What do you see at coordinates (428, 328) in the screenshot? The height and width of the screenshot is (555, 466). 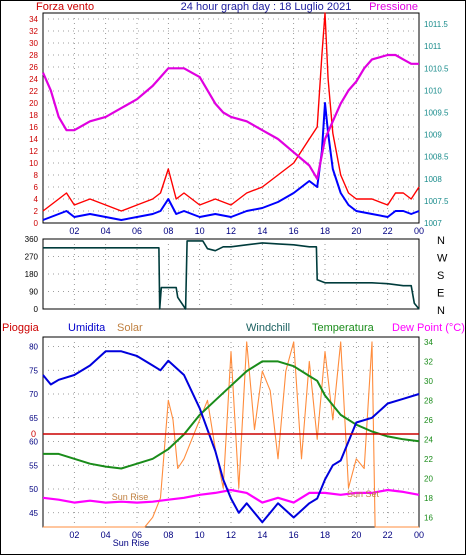 I see `legend-dew-point: Dew Point (°C)` at bounding box center [428, 328].